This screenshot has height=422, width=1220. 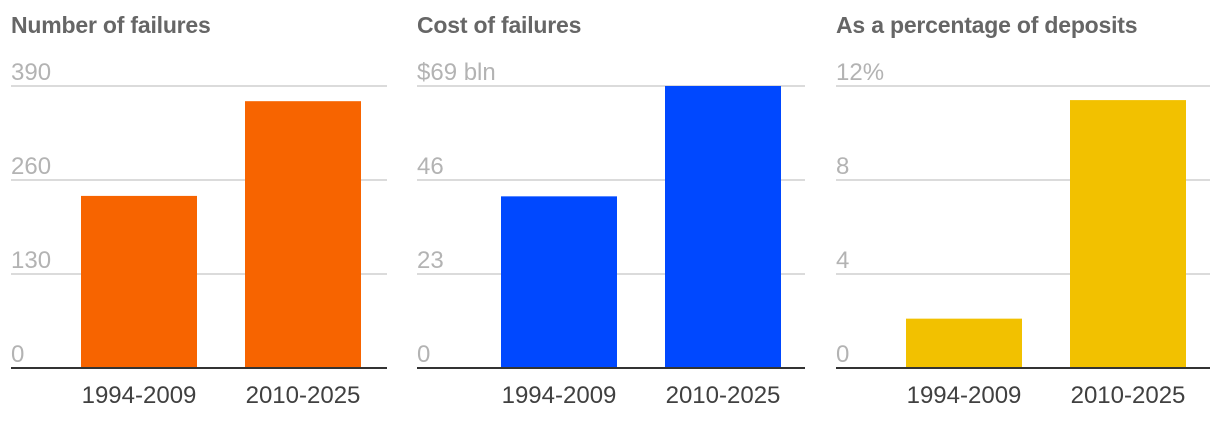 What do you see at coordinates (499, 25) in the screenshot?
I see `chart-title: Cost of failures` at bounding box center [499, 25].